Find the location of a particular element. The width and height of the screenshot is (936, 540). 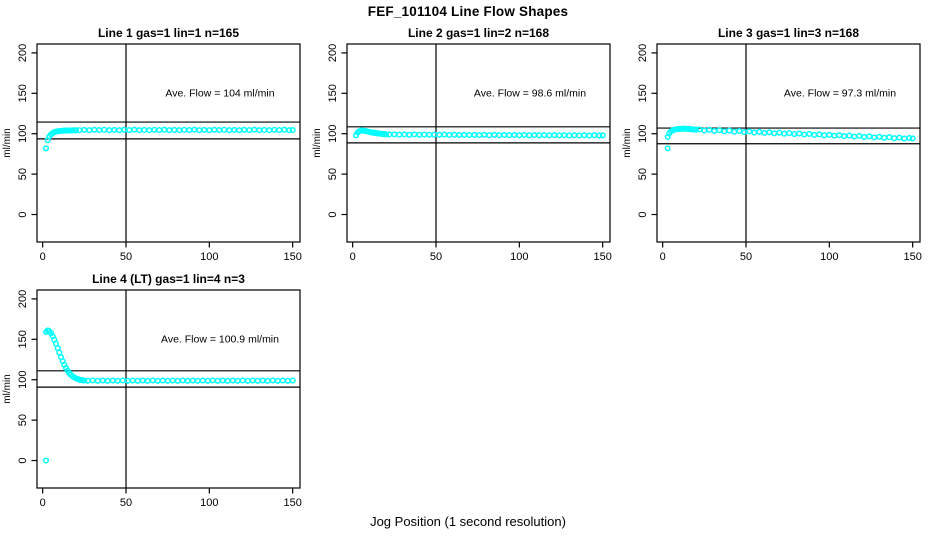

x-tick-label: 50 is located at coordinates (436, 257).